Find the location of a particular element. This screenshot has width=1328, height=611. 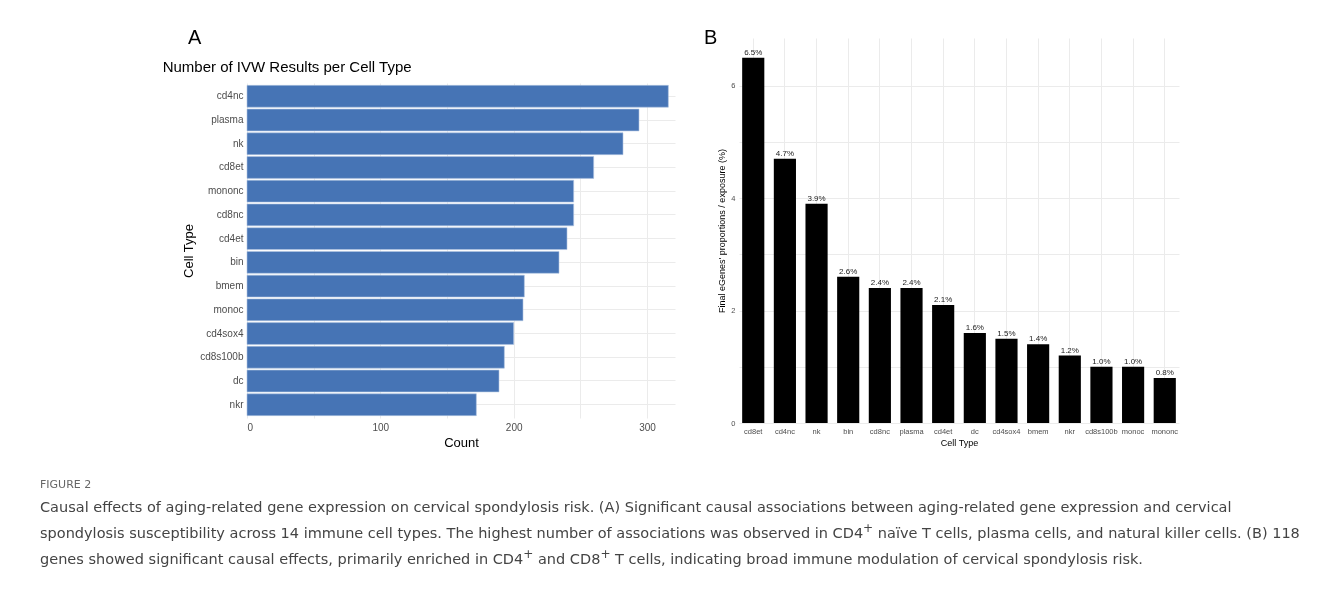

caption: FIGURE 2 is located at coordinates (66, 484).